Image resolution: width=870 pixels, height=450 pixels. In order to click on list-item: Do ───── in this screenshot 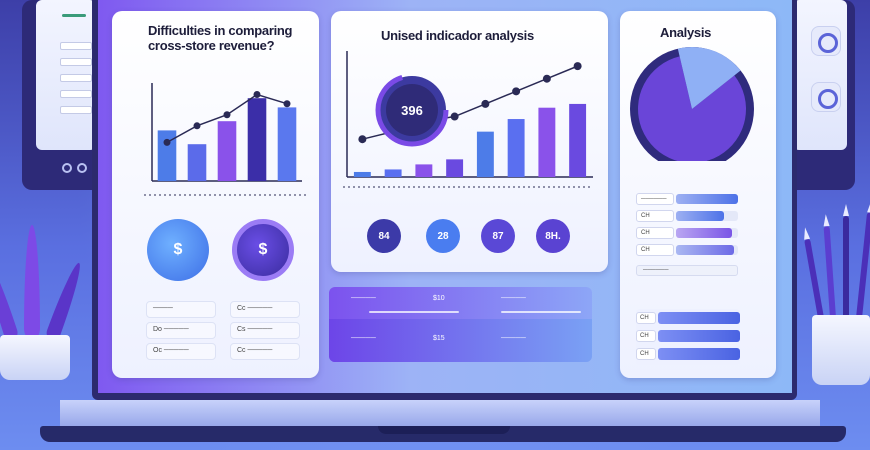, I will do `click(181, 330)`.